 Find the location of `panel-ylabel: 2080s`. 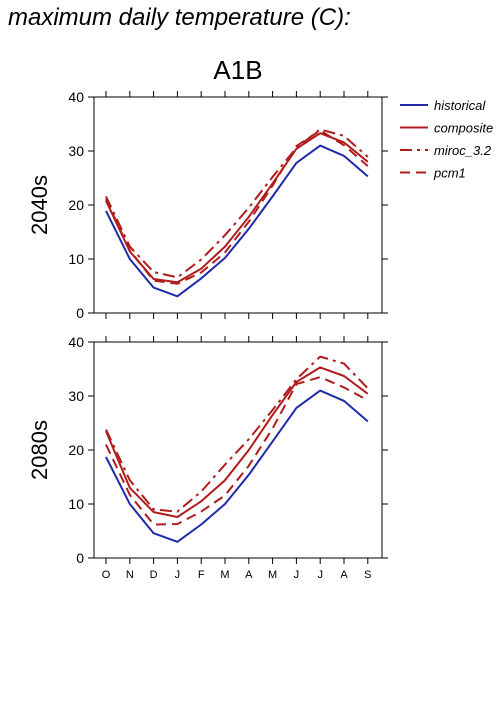

panel-ylabel: 2080s is located at coordinates (39, 450).